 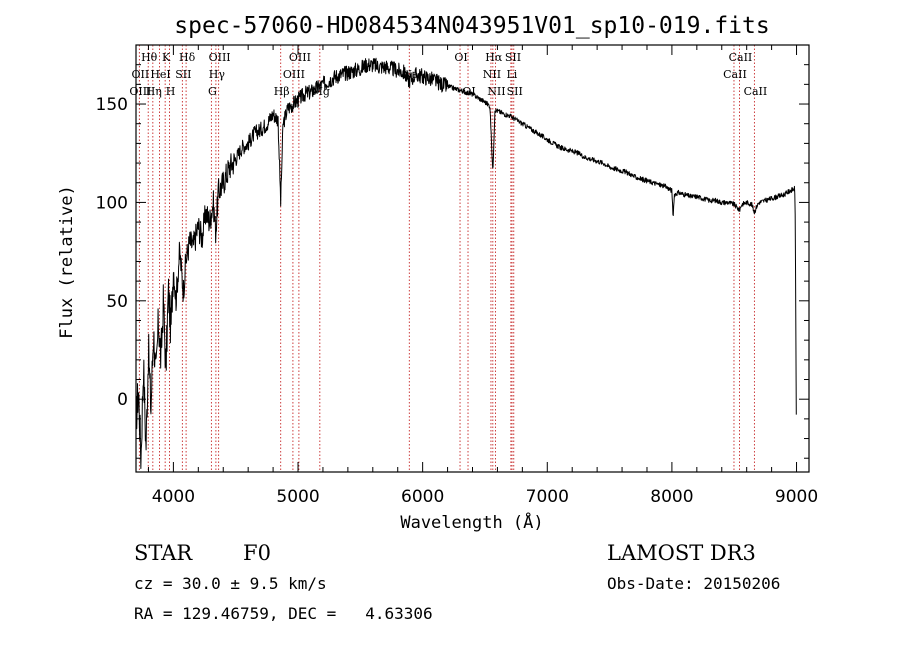 What do you see at coordinates (297, 497) in the screenshot?
I see `x-tick-label: 5000` at bounding box center [297, 497].